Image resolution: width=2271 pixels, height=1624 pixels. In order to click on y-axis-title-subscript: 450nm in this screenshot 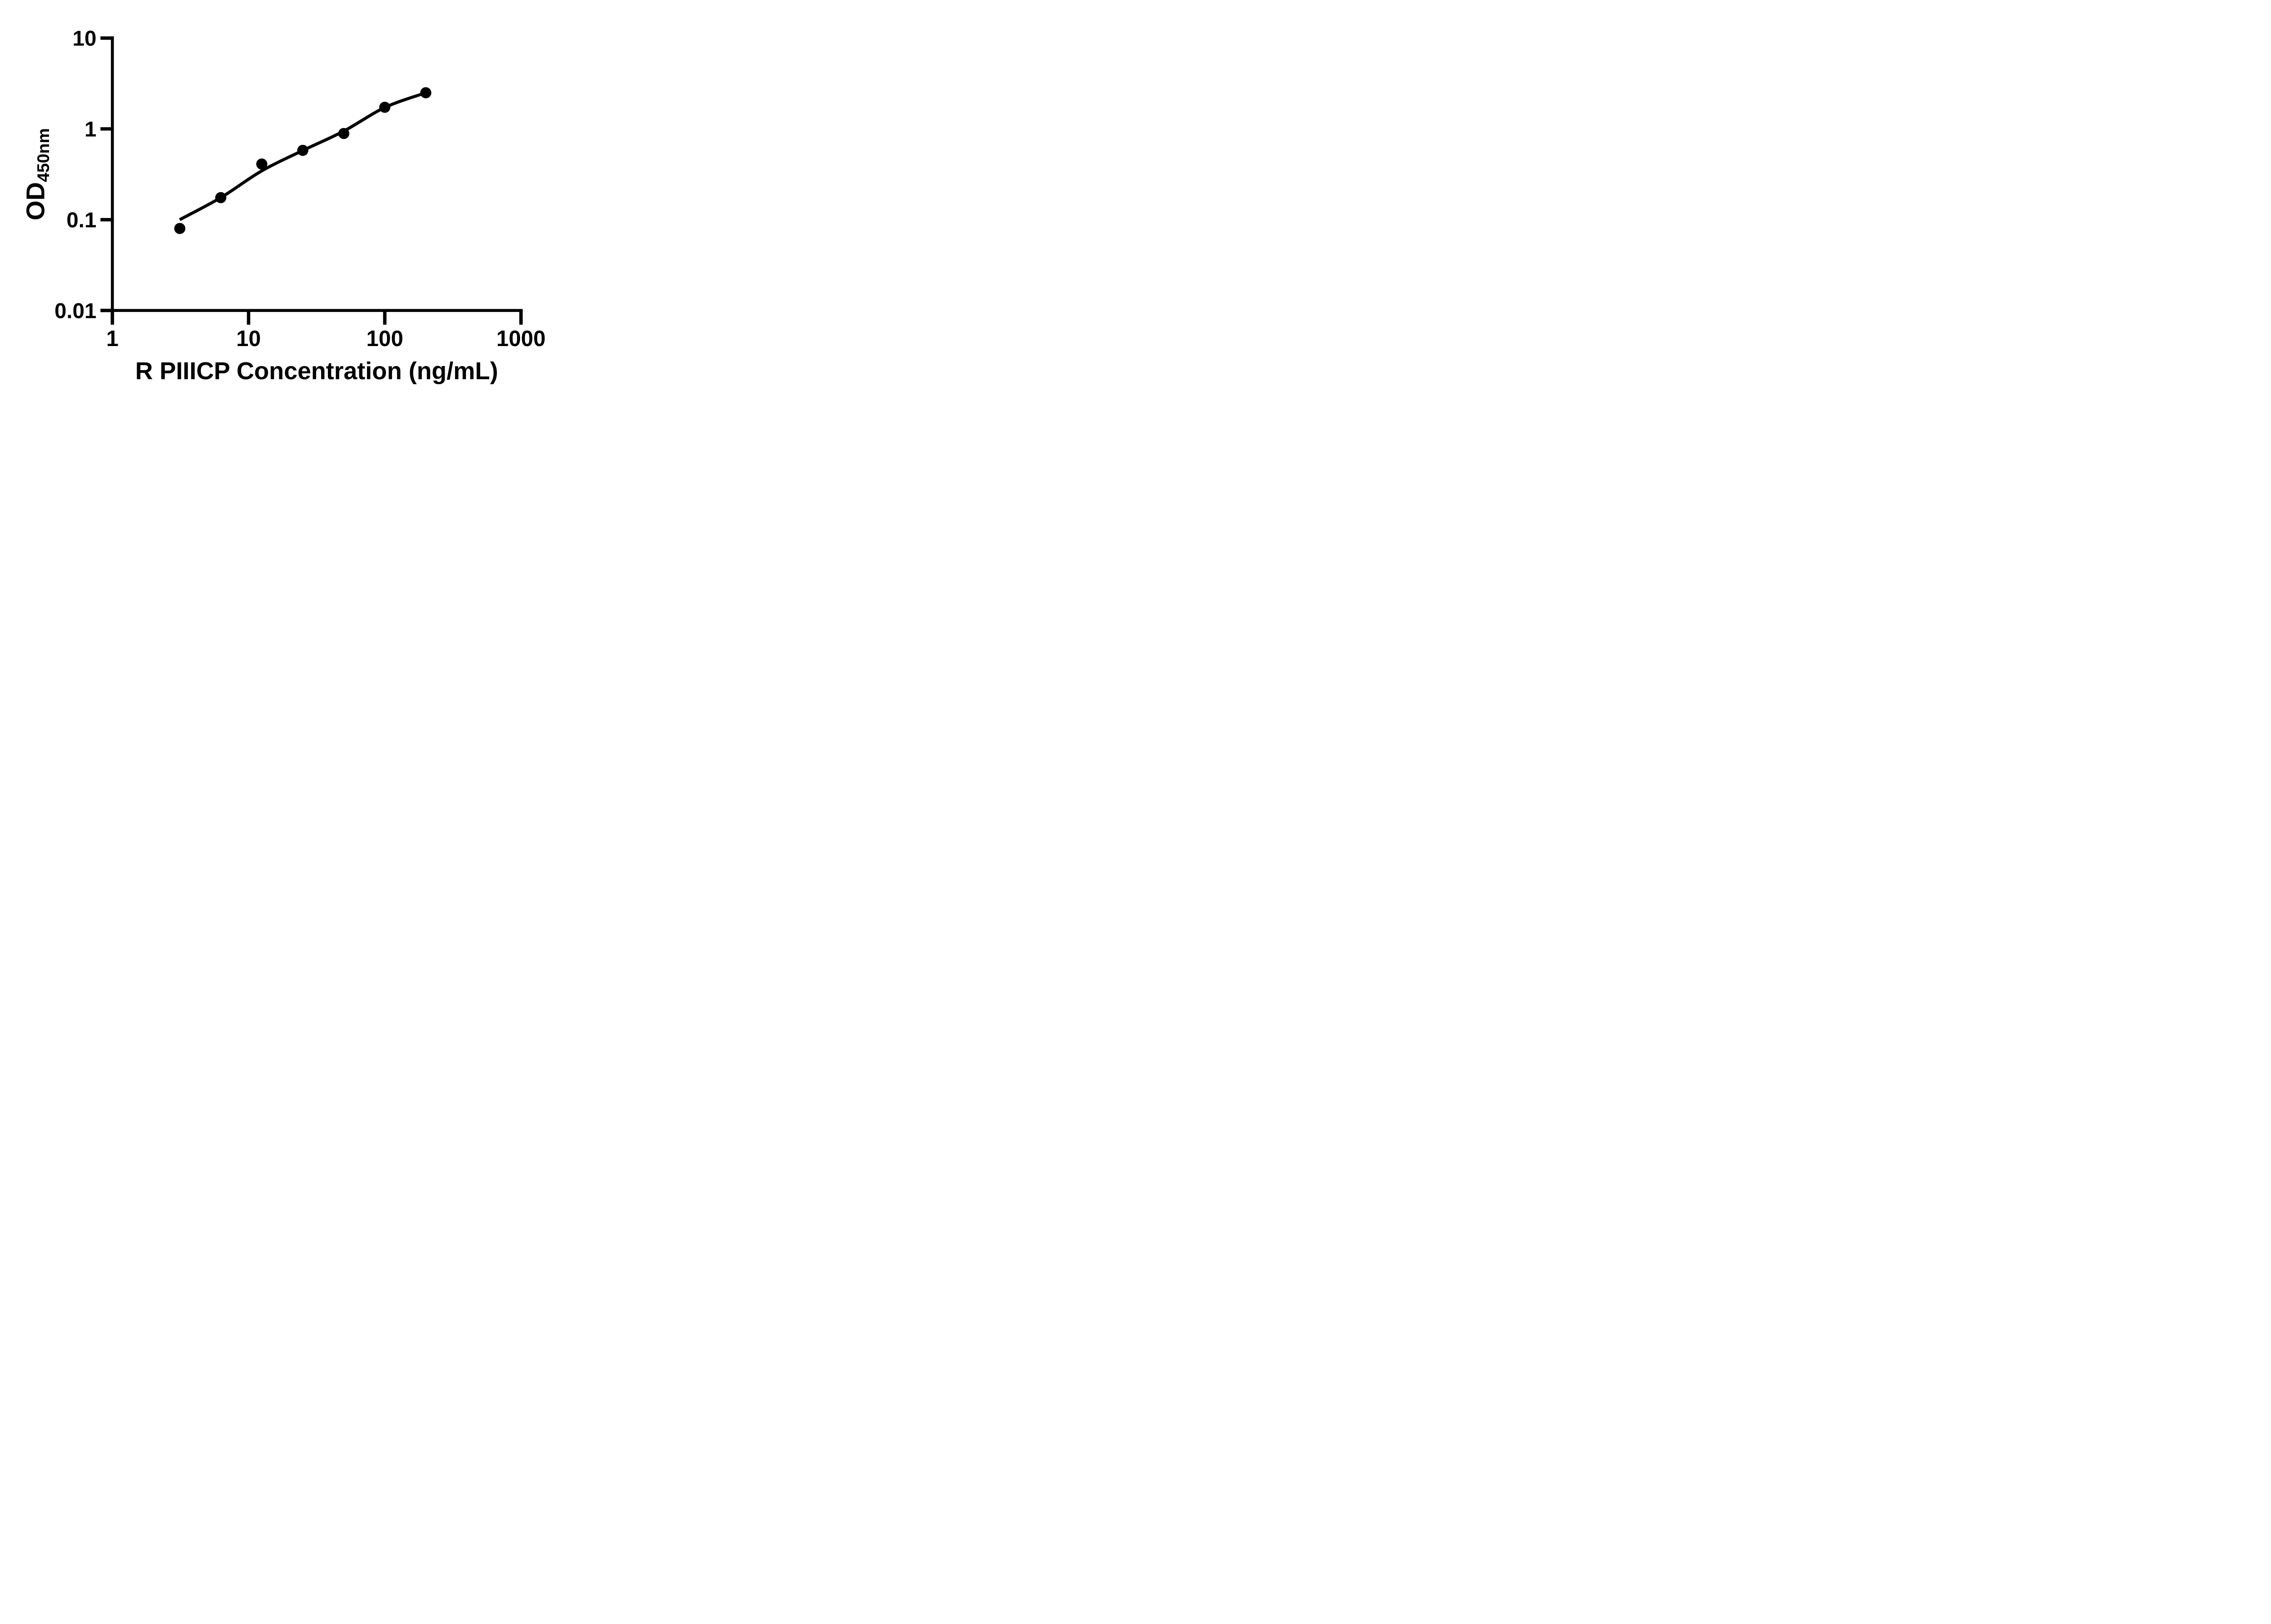, I will do `click(43, 155)`.